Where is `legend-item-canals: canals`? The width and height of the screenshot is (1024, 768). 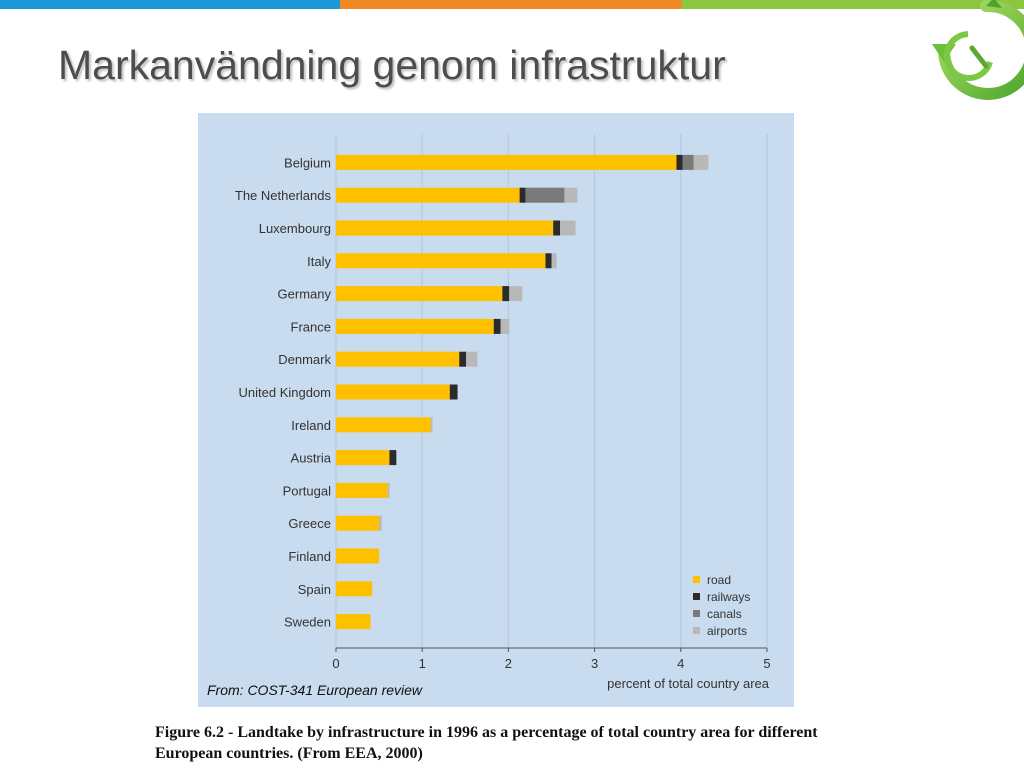 legend-item-canals: canals is located at coordinates (721, 613).